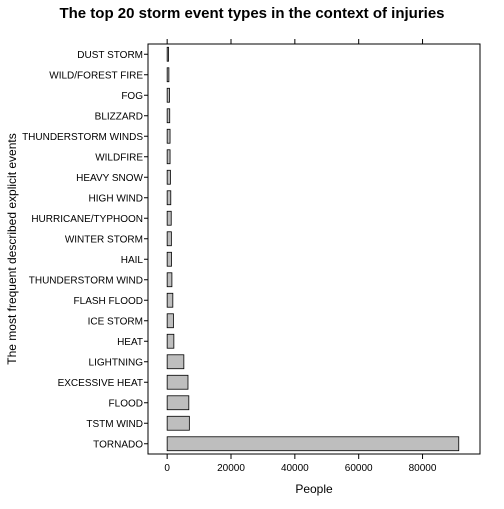  What do you see at coordinates (109, 178) in the screenshot?
I see `category-label: HEAVY SNOW` at bounding box center [109, 178].